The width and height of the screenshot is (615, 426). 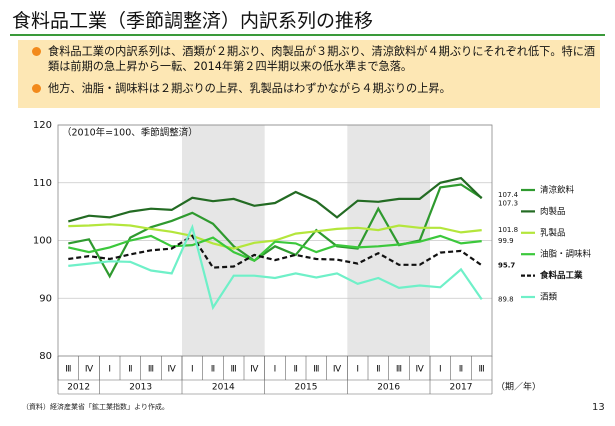 What do you see at coordinates (557, 190) in the screenshot?
I see `legend-label: 清涼飲料` at bounding box center [557, 190].